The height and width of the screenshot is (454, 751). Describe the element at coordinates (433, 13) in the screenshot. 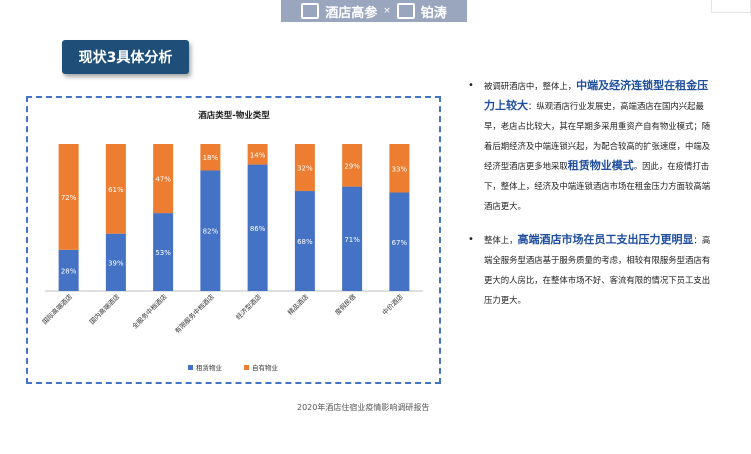

I see `logo-right-text: 铂涛` at that location.